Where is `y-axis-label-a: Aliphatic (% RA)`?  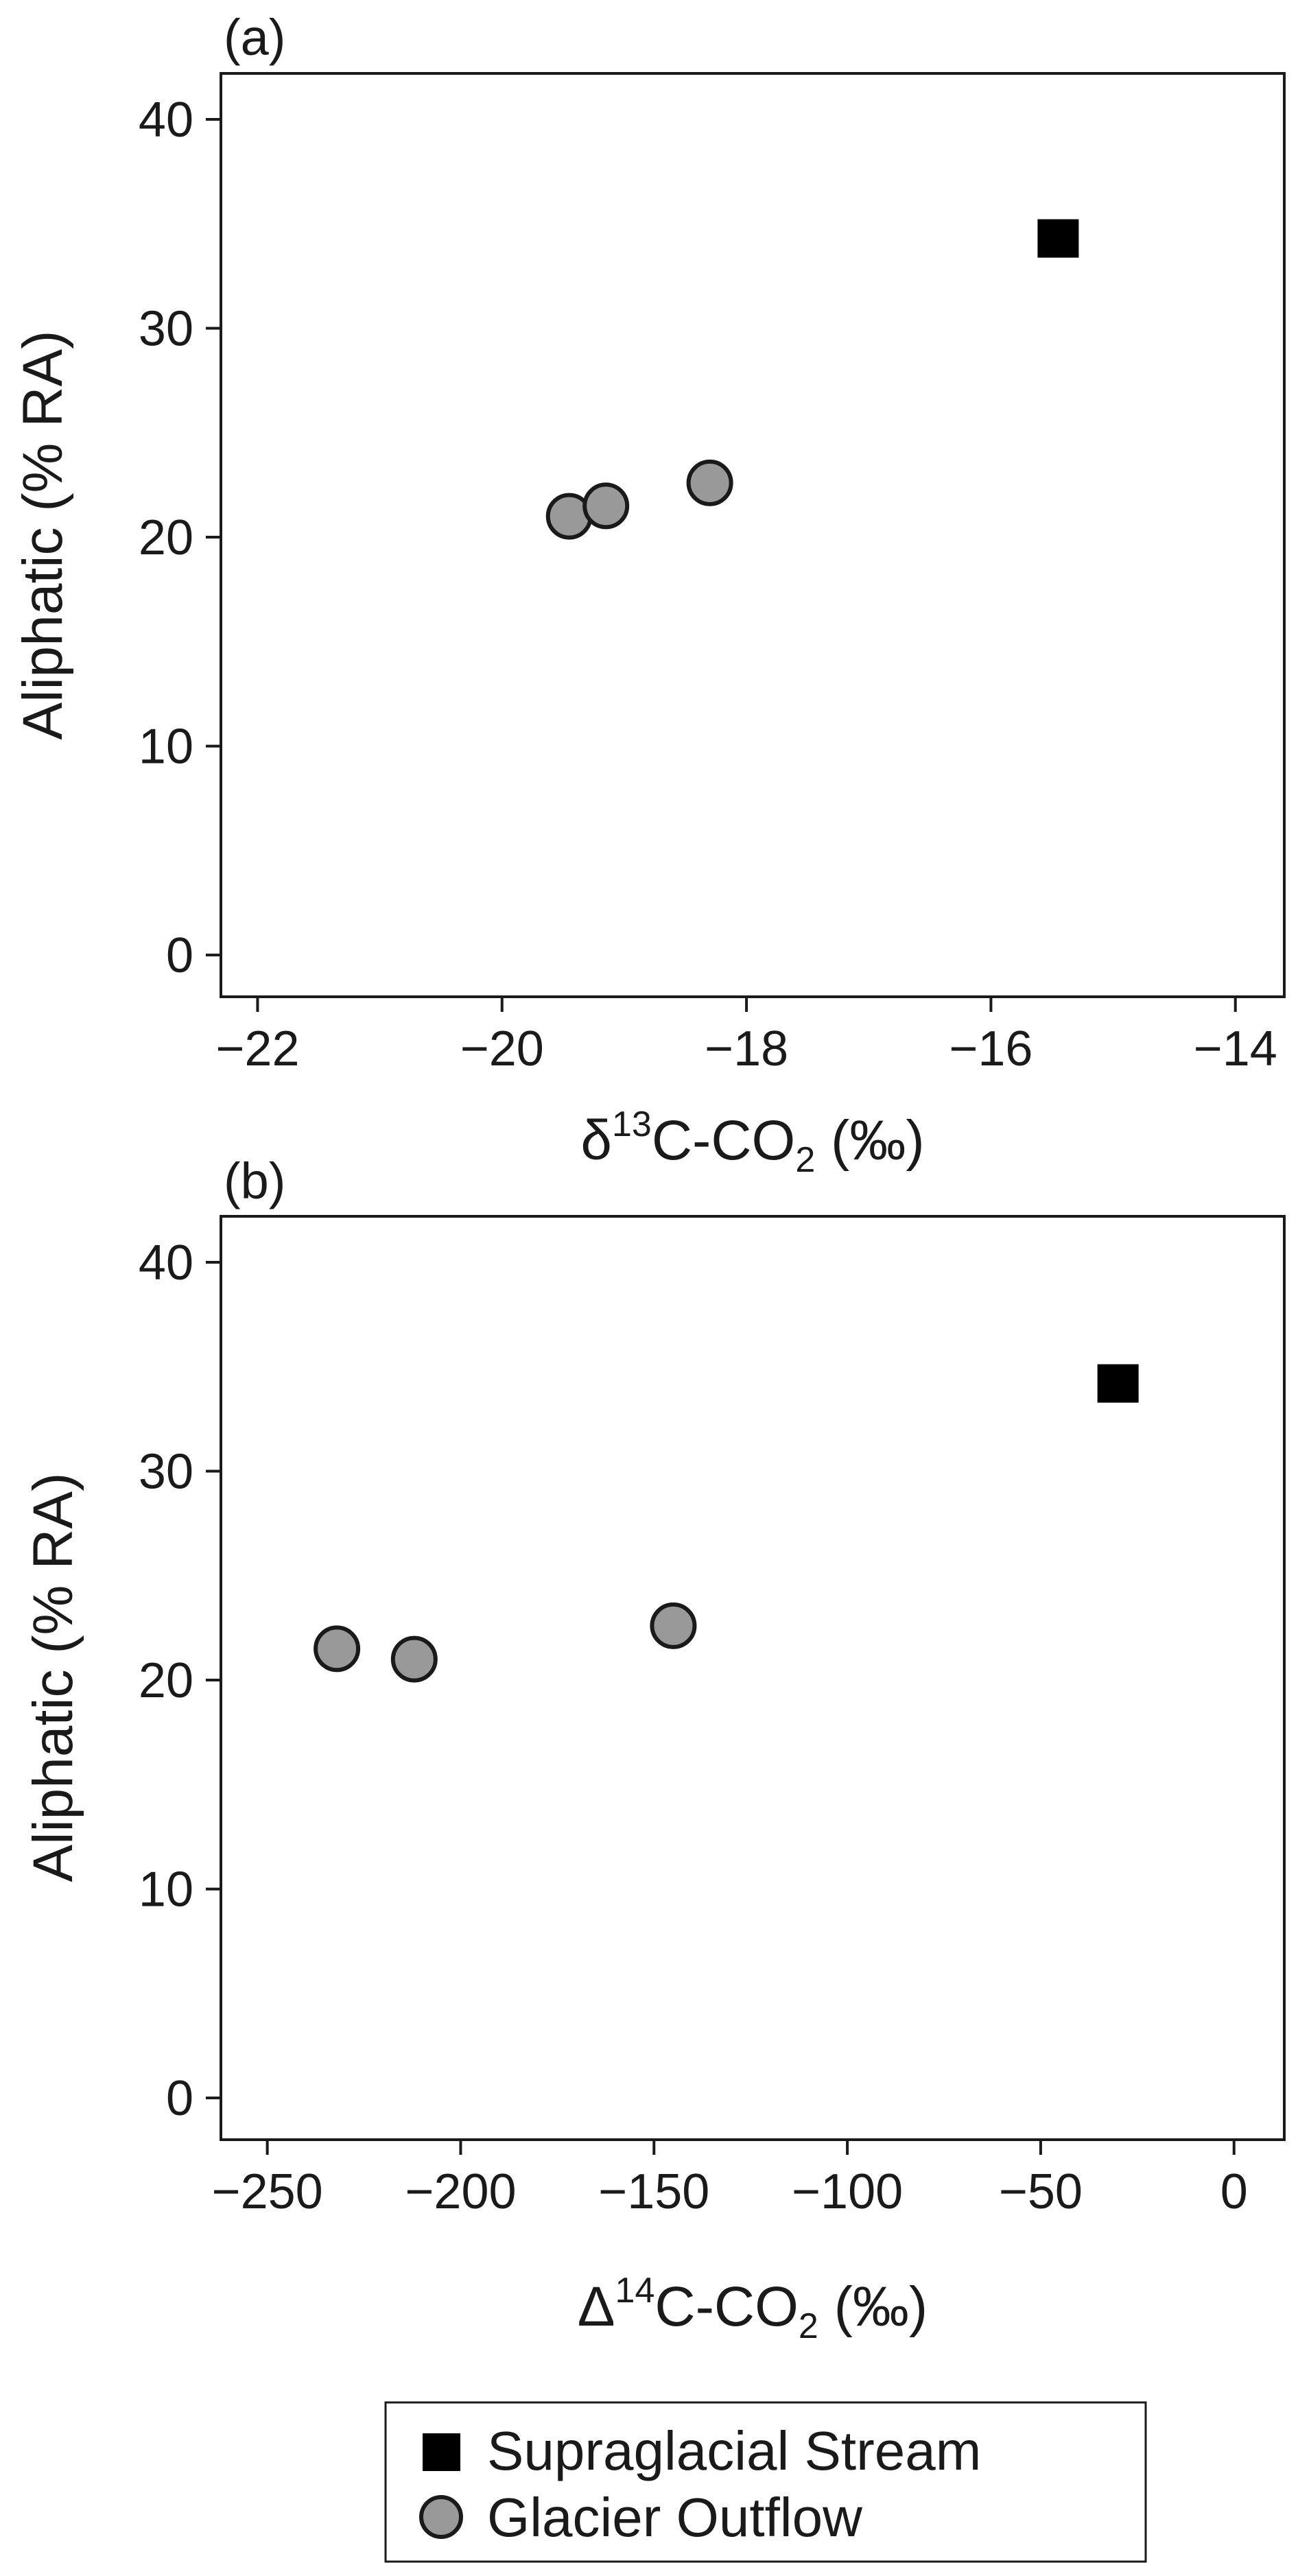 y-axis-label-a: Aliphatic (% RA) is located at coordinates (43, 535).